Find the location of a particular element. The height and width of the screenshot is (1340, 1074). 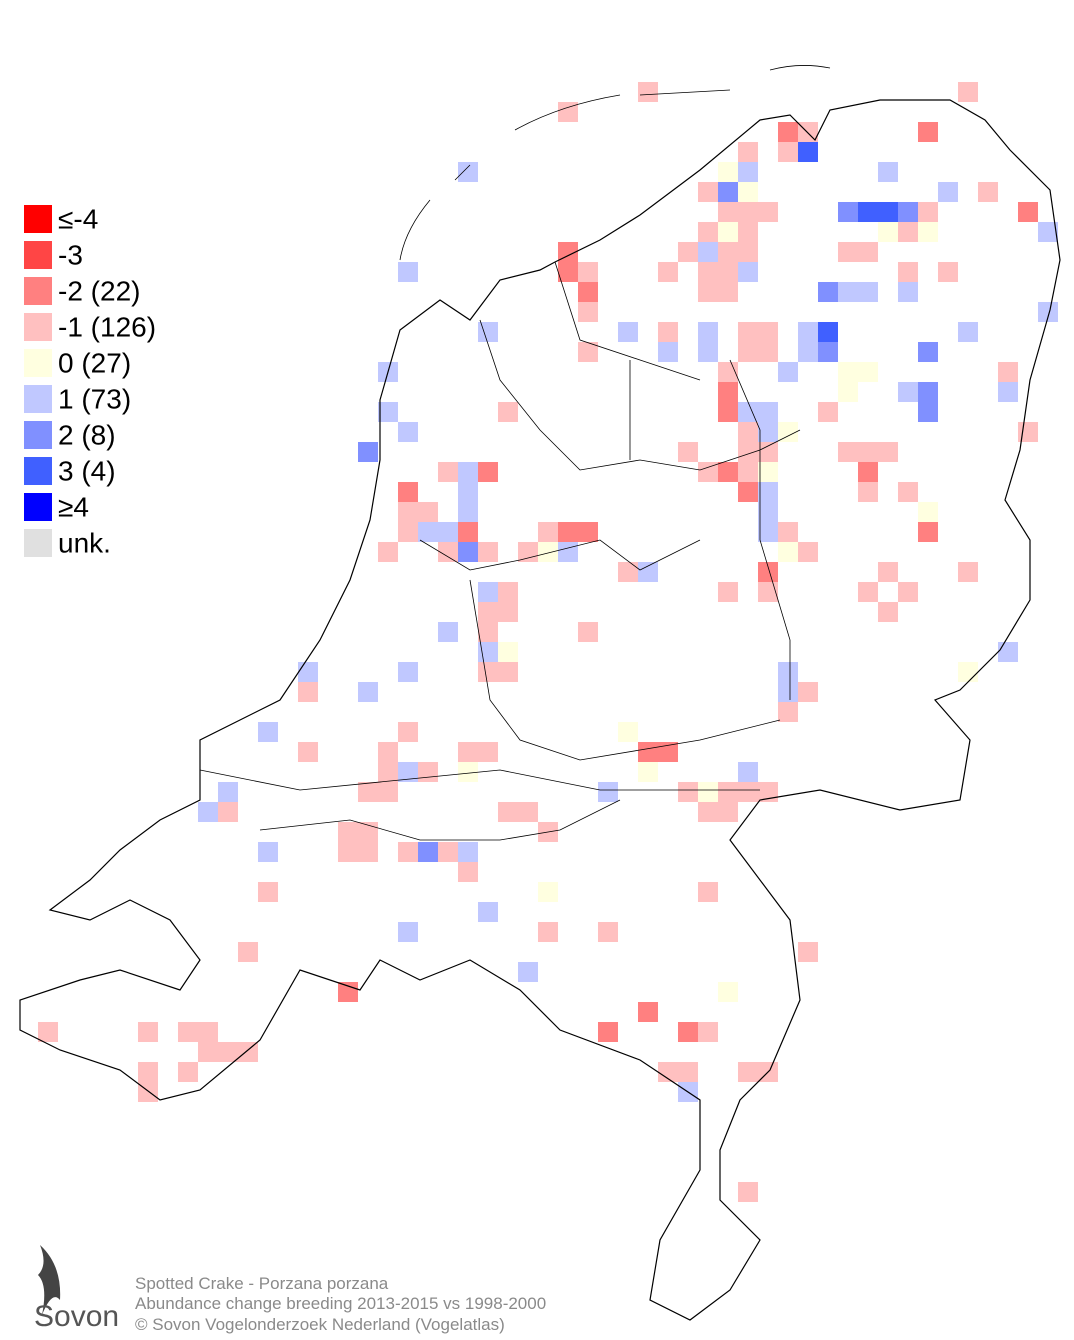

legend-label: 2 (8) is located at coordinates (87, 434).